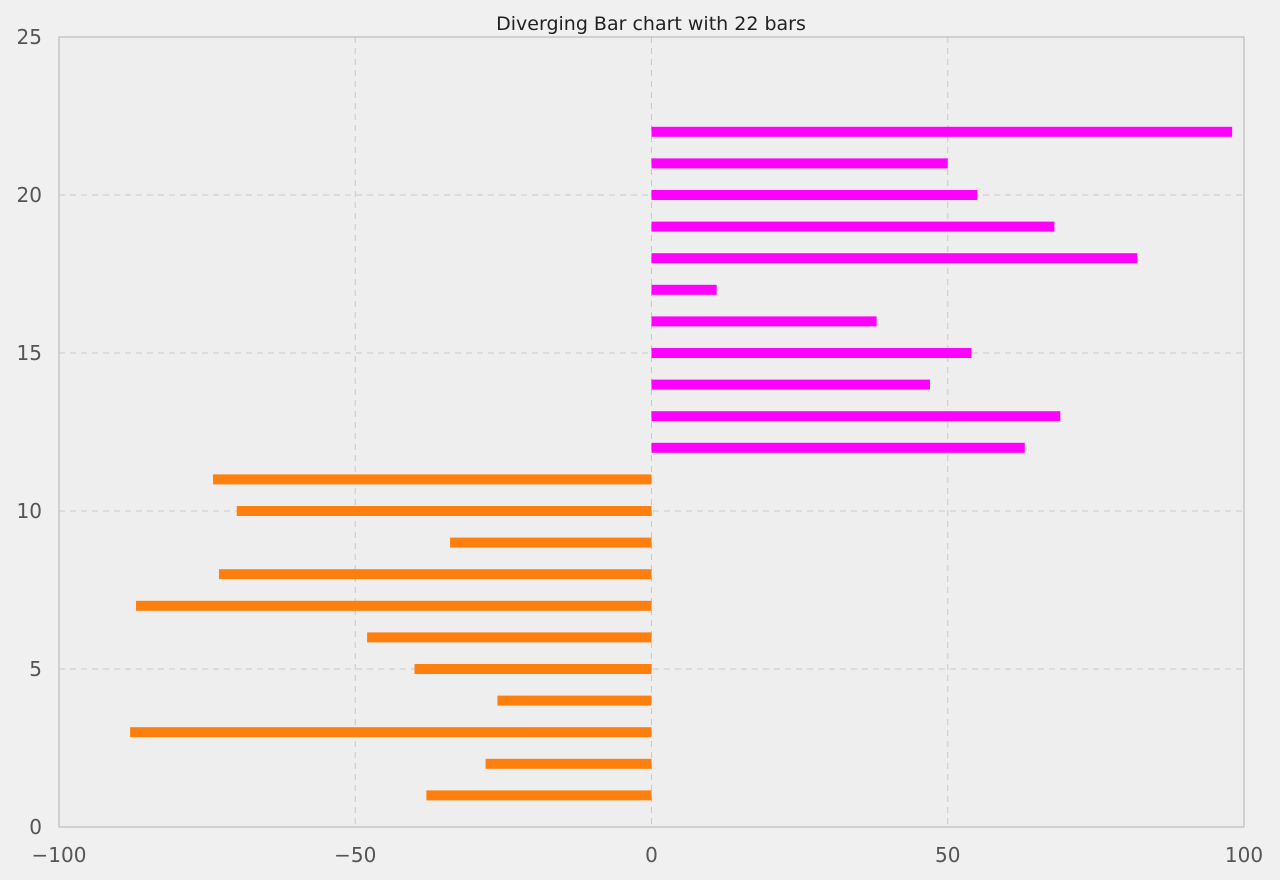 This screenshot has width=1280, height=880. What do you see at coordinates (35, 827) in the screenshot?
I see `y-tick-label: 0` at bounding box center [35, 827].